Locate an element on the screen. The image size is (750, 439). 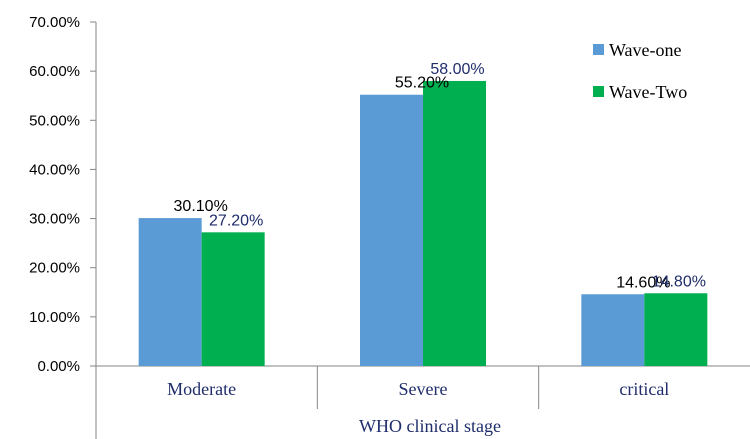
legend-label: Wave-one is located at coordinates (645, 50).